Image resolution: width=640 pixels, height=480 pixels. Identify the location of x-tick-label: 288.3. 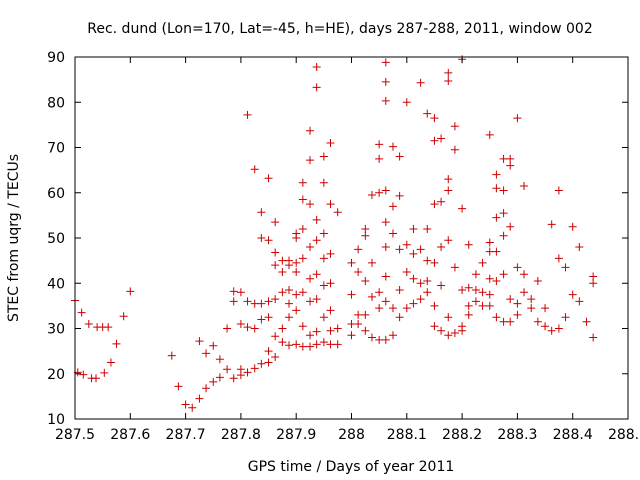
(517, 435).